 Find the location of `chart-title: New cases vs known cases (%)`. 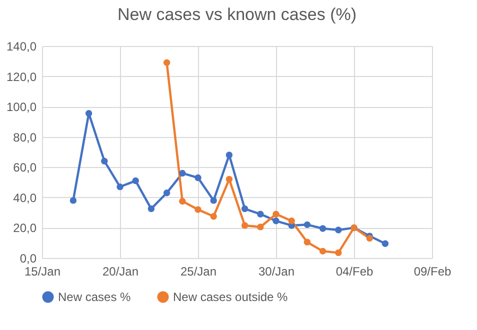

chart-title: New cases vs known cases (%) is located at coordinates (237, 14).